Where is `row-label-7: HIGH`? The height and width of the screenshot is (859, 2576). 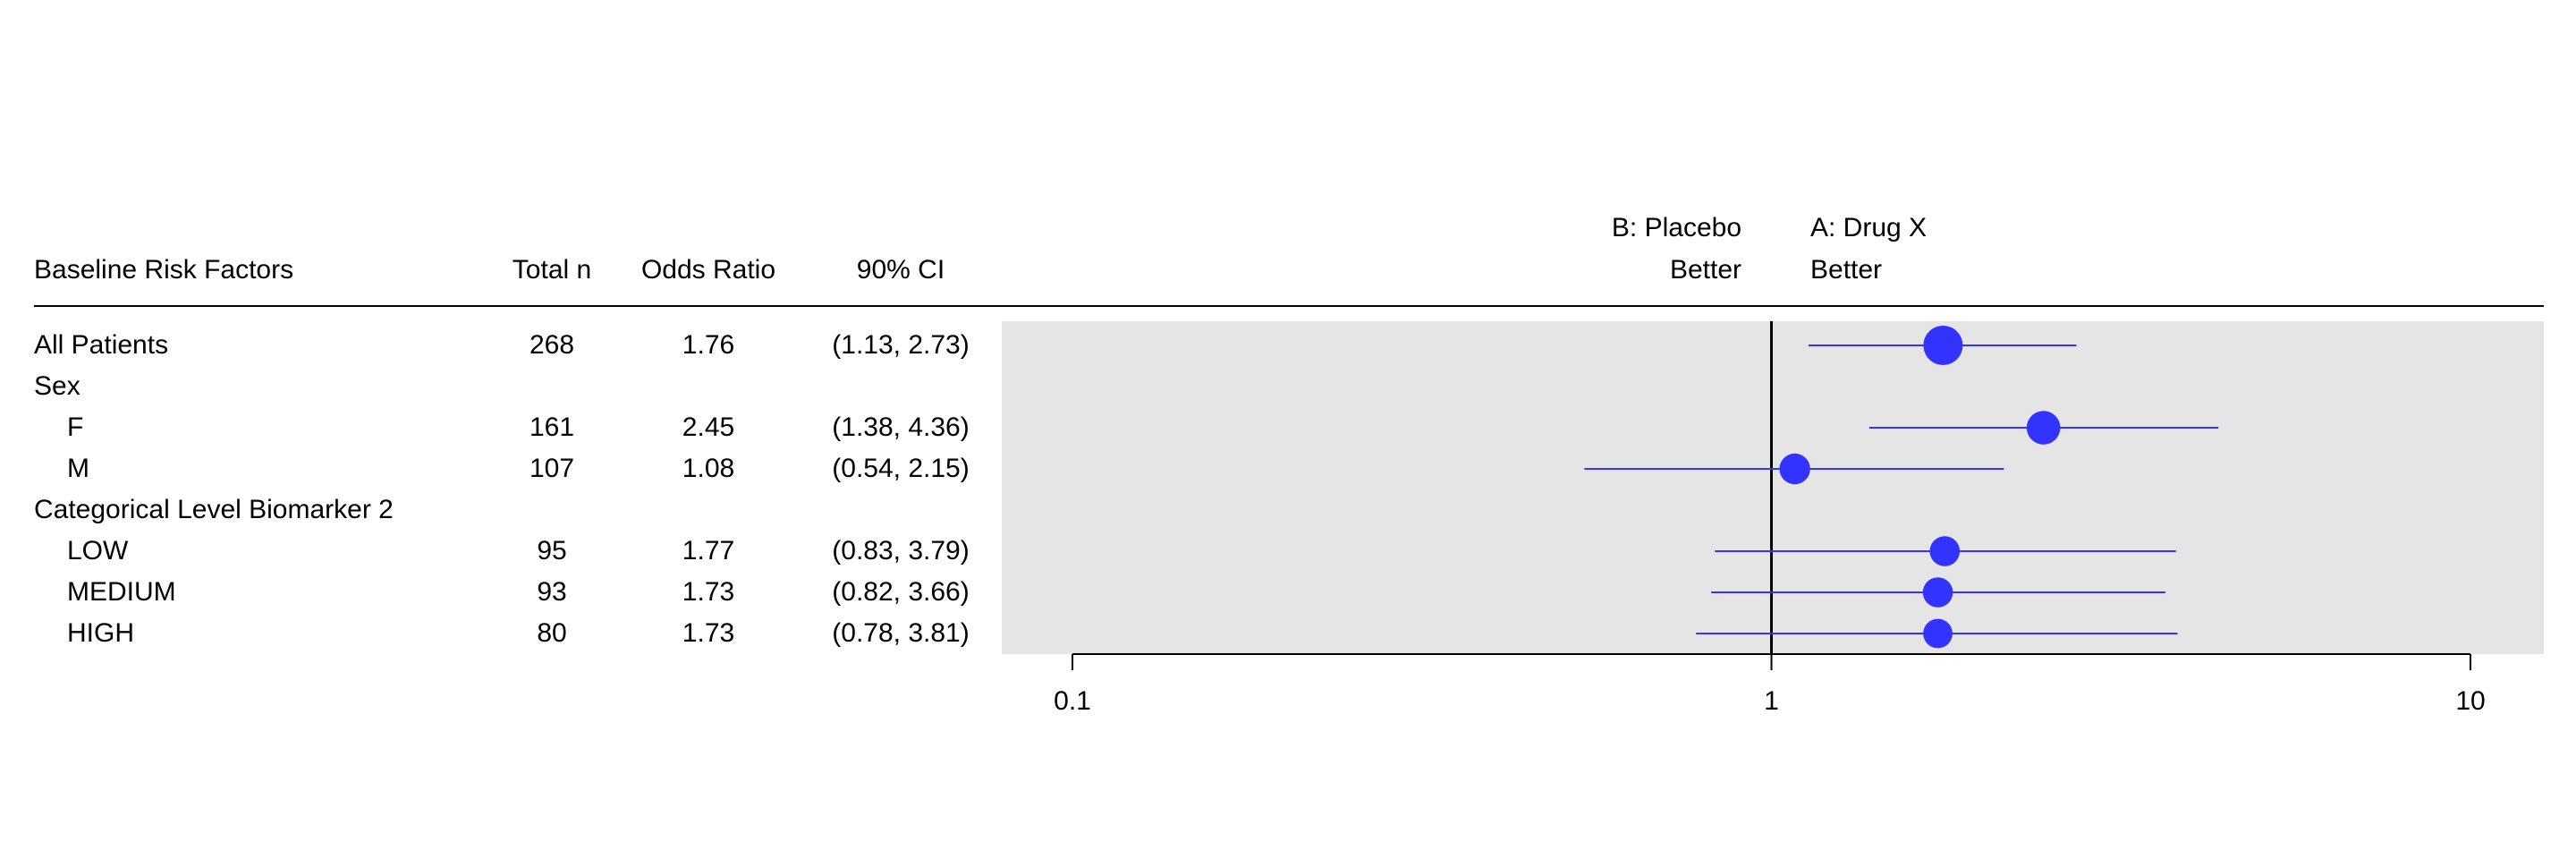 row-label-7: HIGH is located at coordinates (100, 633).